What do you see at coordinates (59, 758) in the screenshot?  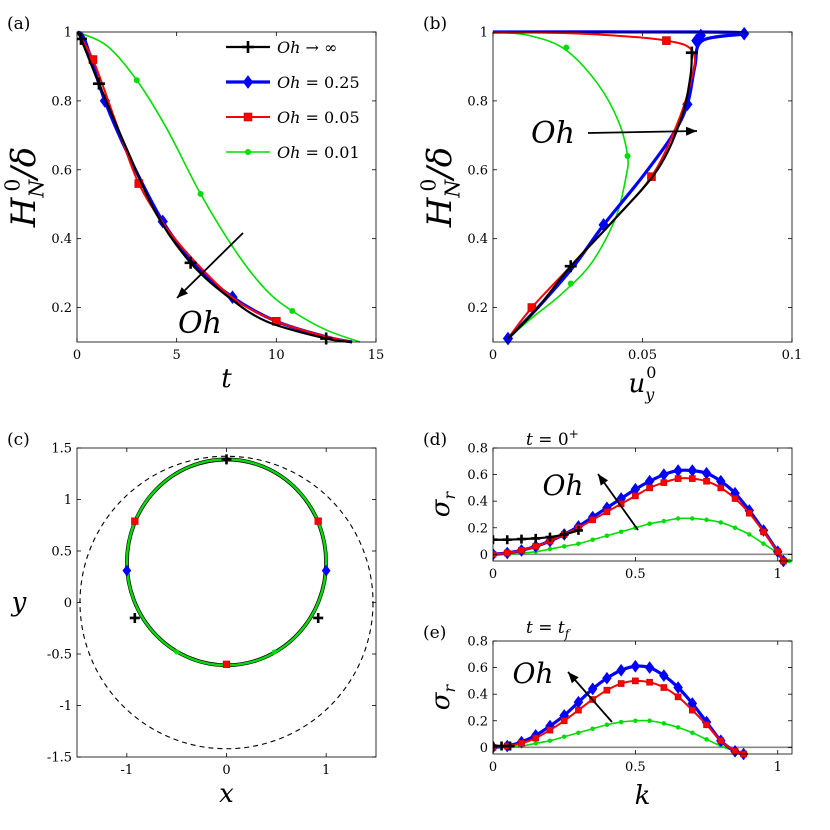 I see `panel-c-ytick-label-0: -1.5` at bounding box center [59, 758].